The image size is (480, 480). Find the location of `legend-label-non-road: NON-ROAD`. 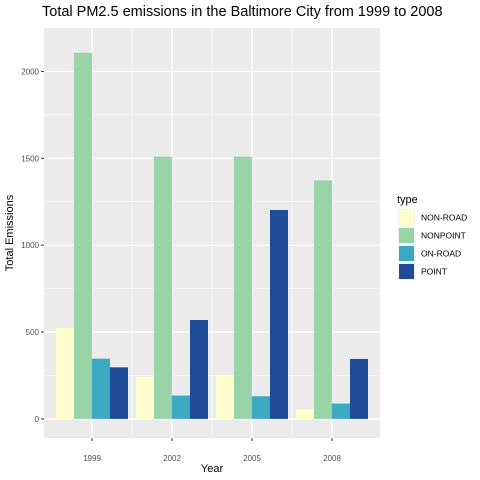

legend-label-non-road: NON-ROAD is located at coordinates (444, 218).